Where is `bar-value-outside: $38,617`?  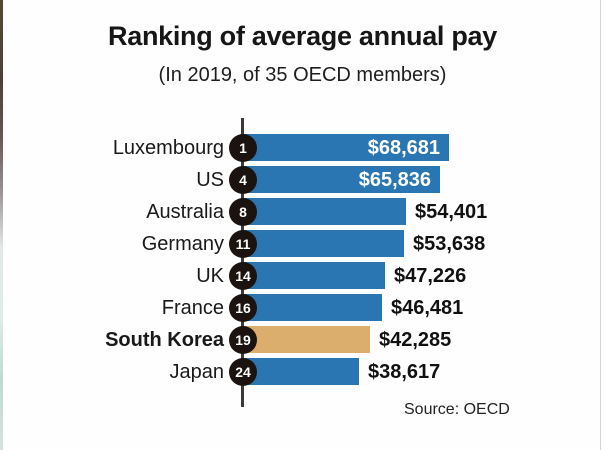
bar-value-outside: $38,617 is located at coordinates (404, 372).